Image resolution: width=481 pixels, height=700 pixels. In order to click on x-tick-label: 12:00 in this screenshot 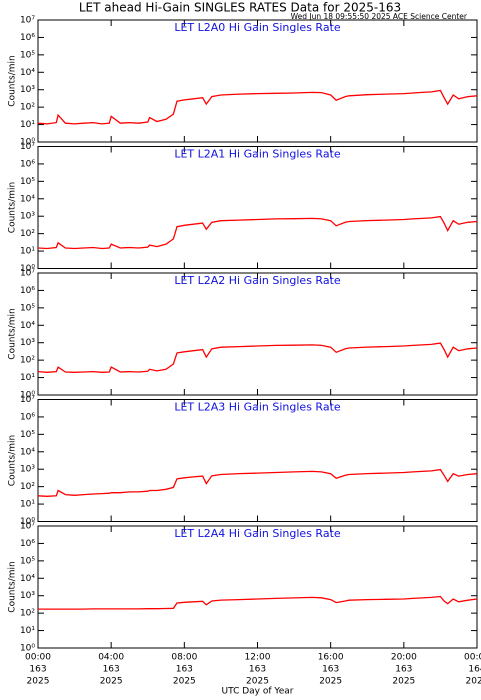, I will do `click(258, 658)`.